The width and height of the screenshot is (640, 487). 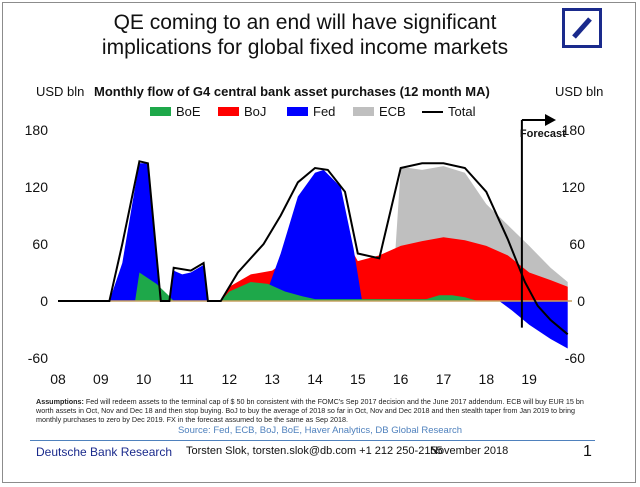 What do you see at coordinates (574, 187) in the screenshot?
I see `y-tick-right: 120` at bounding box center [574, 187].